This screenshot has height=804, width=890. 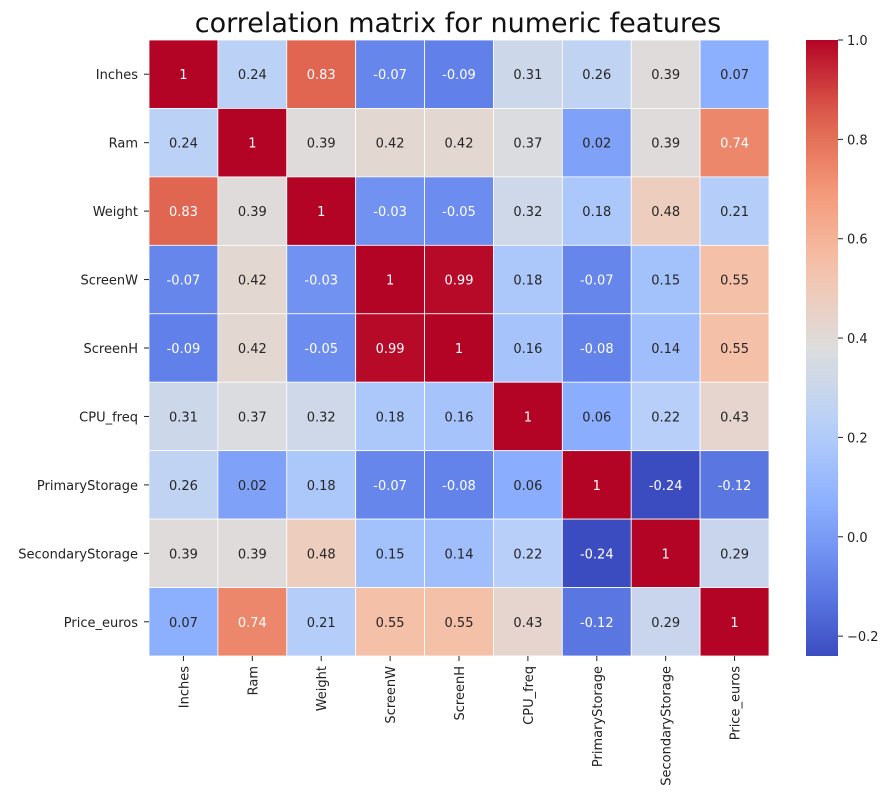 I want to click on y-tick-label: PrimaryStorage, so click(x=87, y=486).